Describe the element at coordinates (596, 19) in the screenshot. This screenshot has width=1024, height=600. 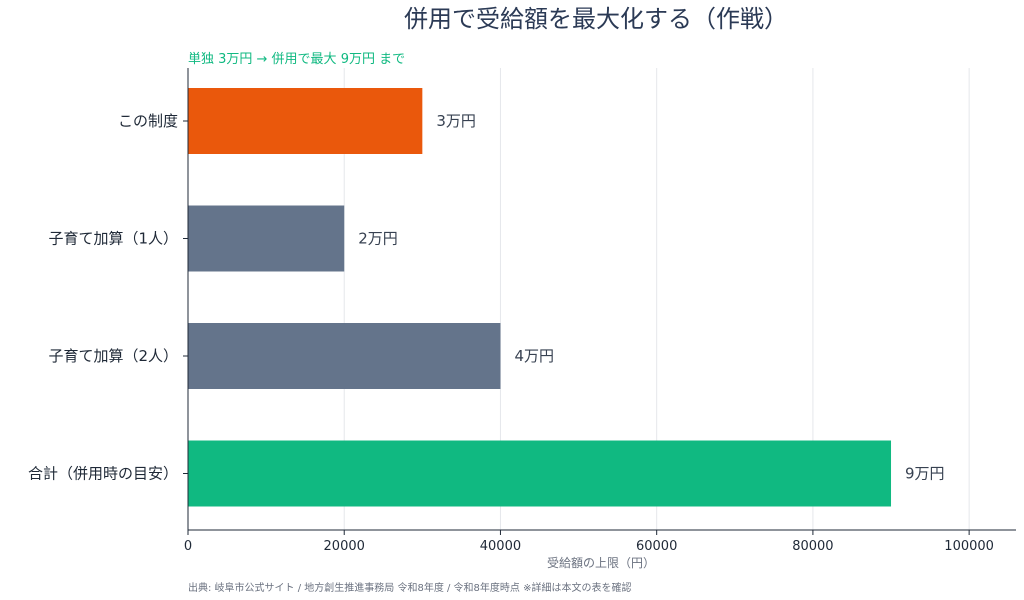
I see `chart-title: 併用で受給額を最大化する（作戦）` at that location.